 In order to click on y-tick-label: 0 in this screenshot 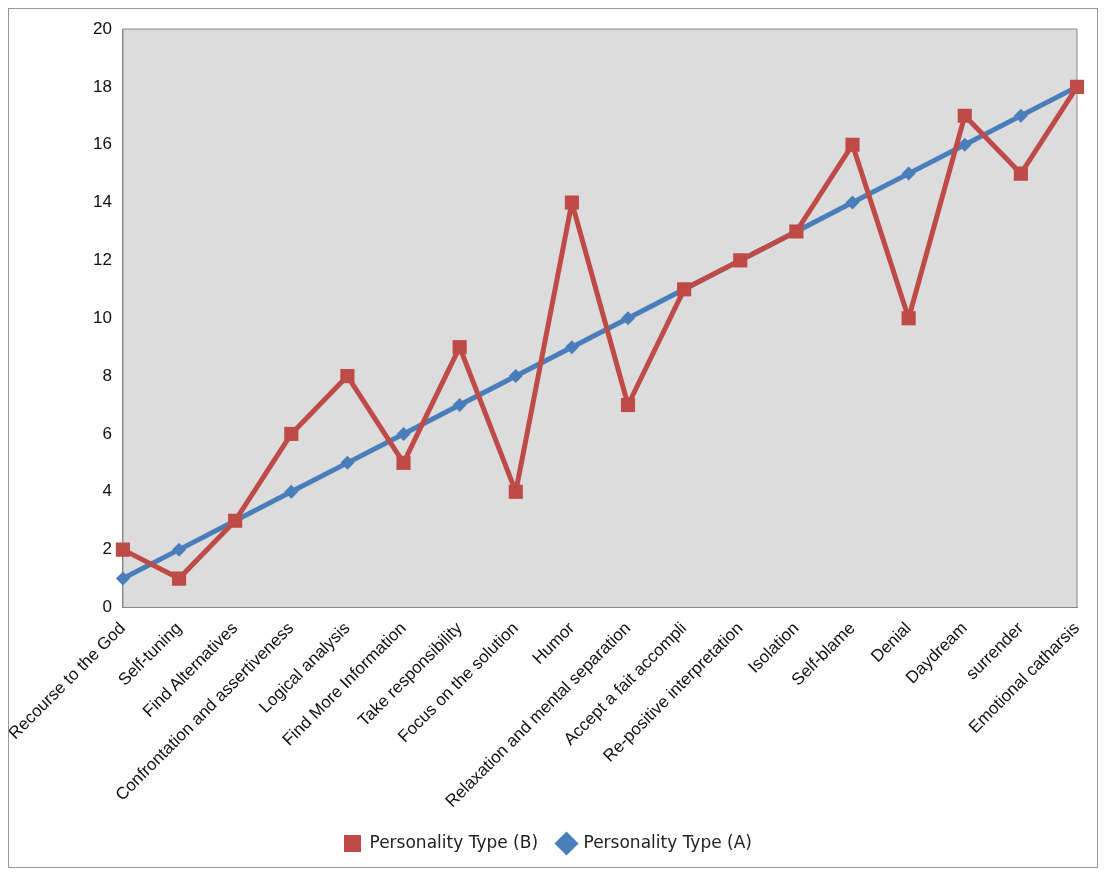, I will do `click(107, 607)`.